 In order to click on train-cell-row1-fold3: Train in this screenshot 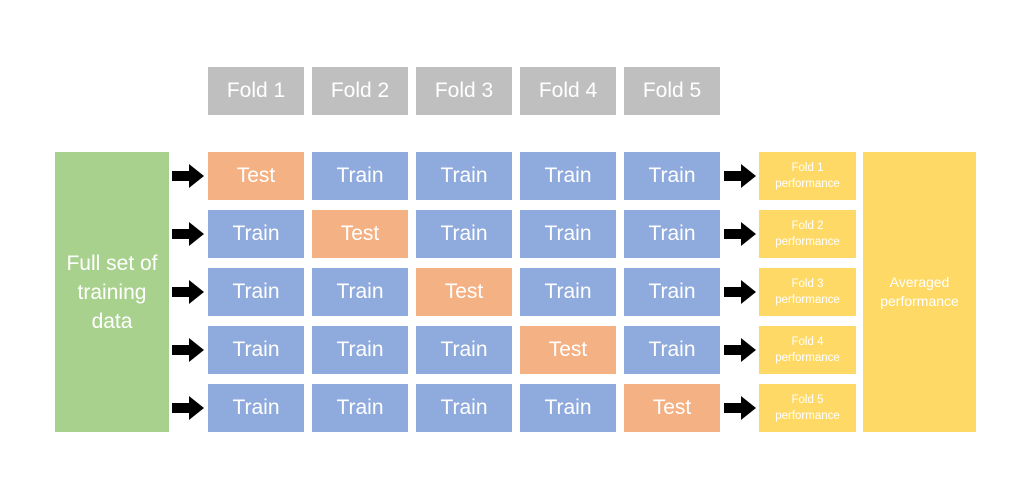, I will do `click(464, 176)`.